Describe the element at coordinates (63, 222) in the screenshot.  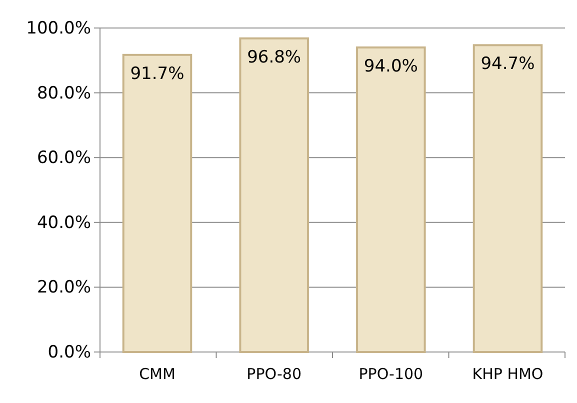
I see `y-tick-label: 40.0%` at that location.